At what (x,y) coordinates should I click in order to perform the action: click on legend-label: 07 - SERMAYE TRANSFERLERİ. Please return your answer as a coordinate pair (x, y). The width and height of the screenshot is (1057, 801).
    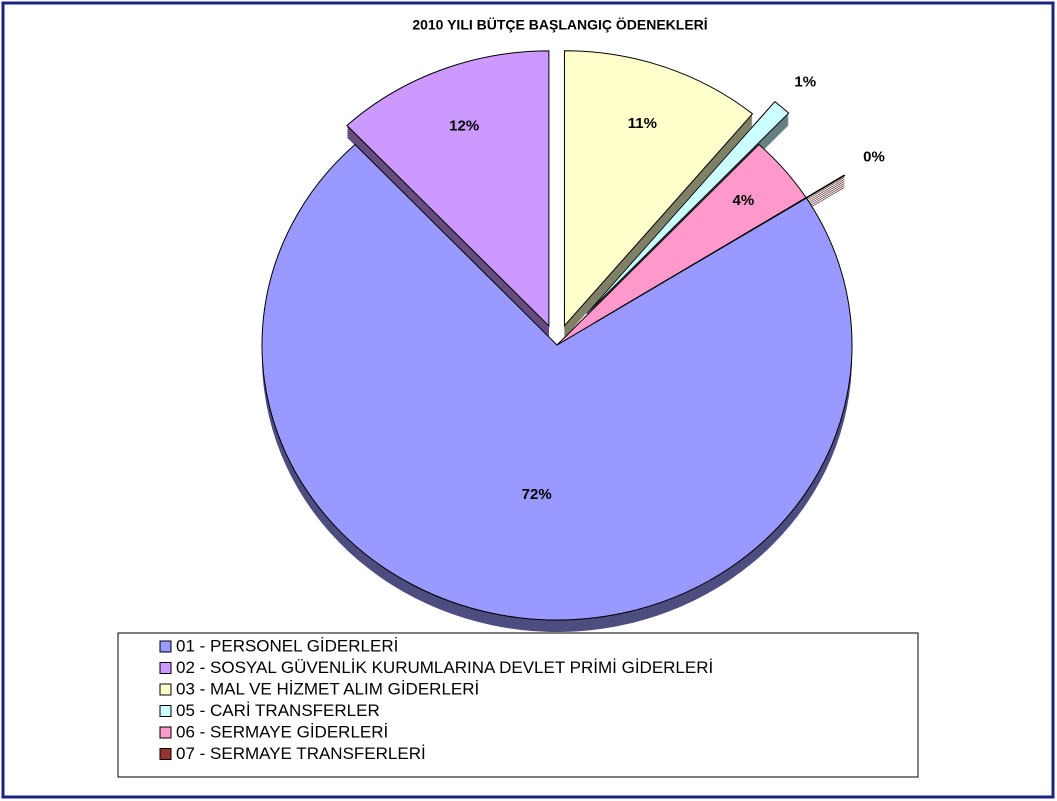
    Looking at the image, I should click on (301, 753).